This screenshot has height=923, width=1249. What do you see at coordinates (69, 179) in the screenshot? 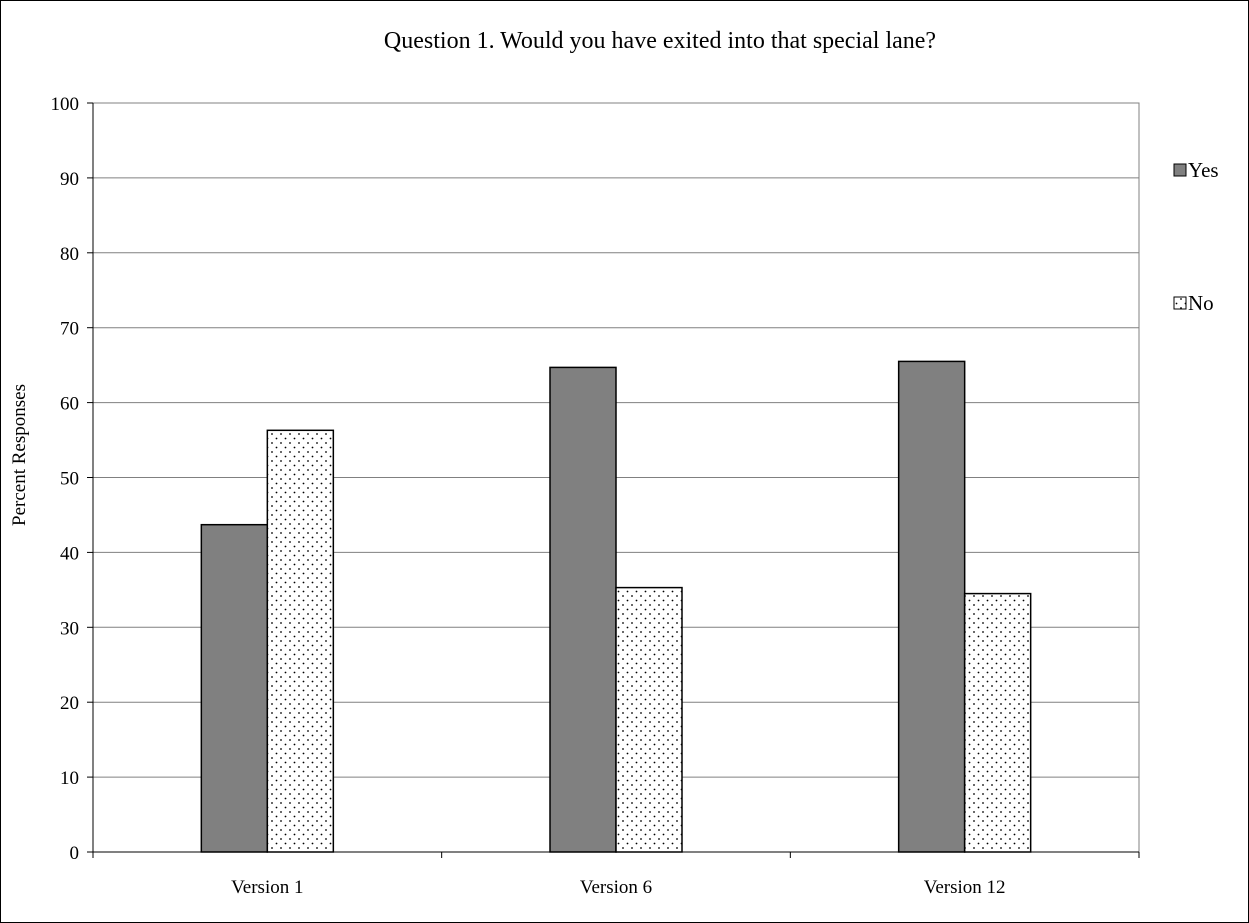
I see `y-tick-label: 90` at bounding box center [69, 179].